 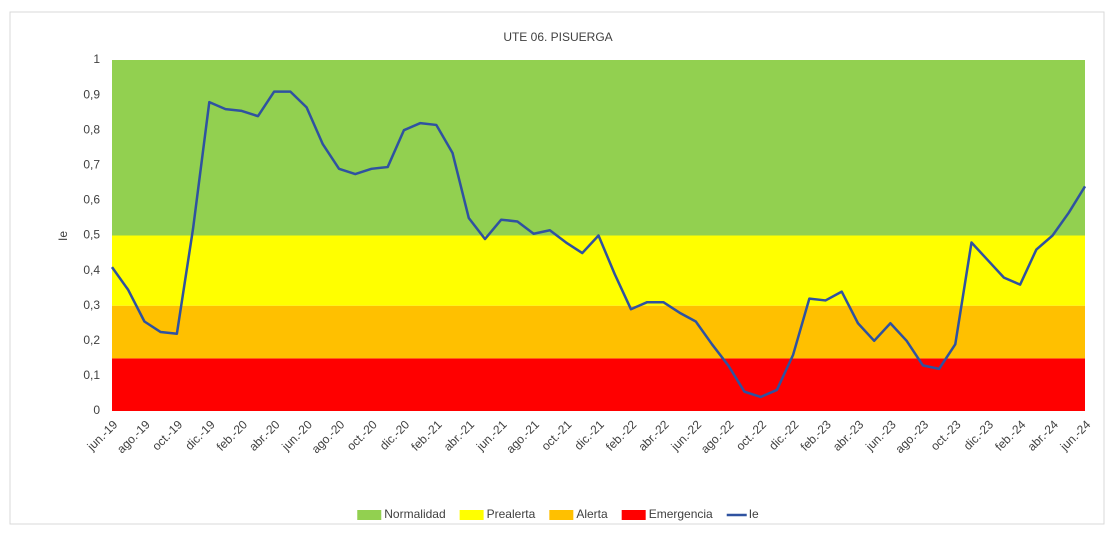 I want to click on y-tick-label: 0,7, so click(x=91, y=164).